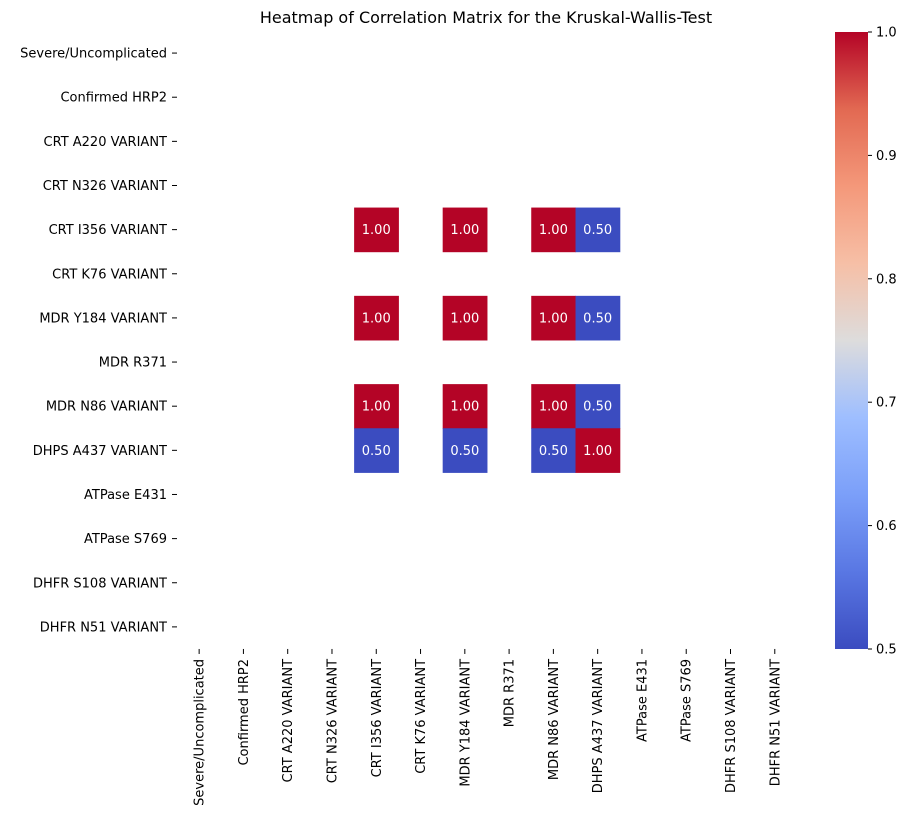 This screenshot has width=907, height=824. I want to click on row-tick-label: MDR Y184 VARIANT, so click(103, 318).